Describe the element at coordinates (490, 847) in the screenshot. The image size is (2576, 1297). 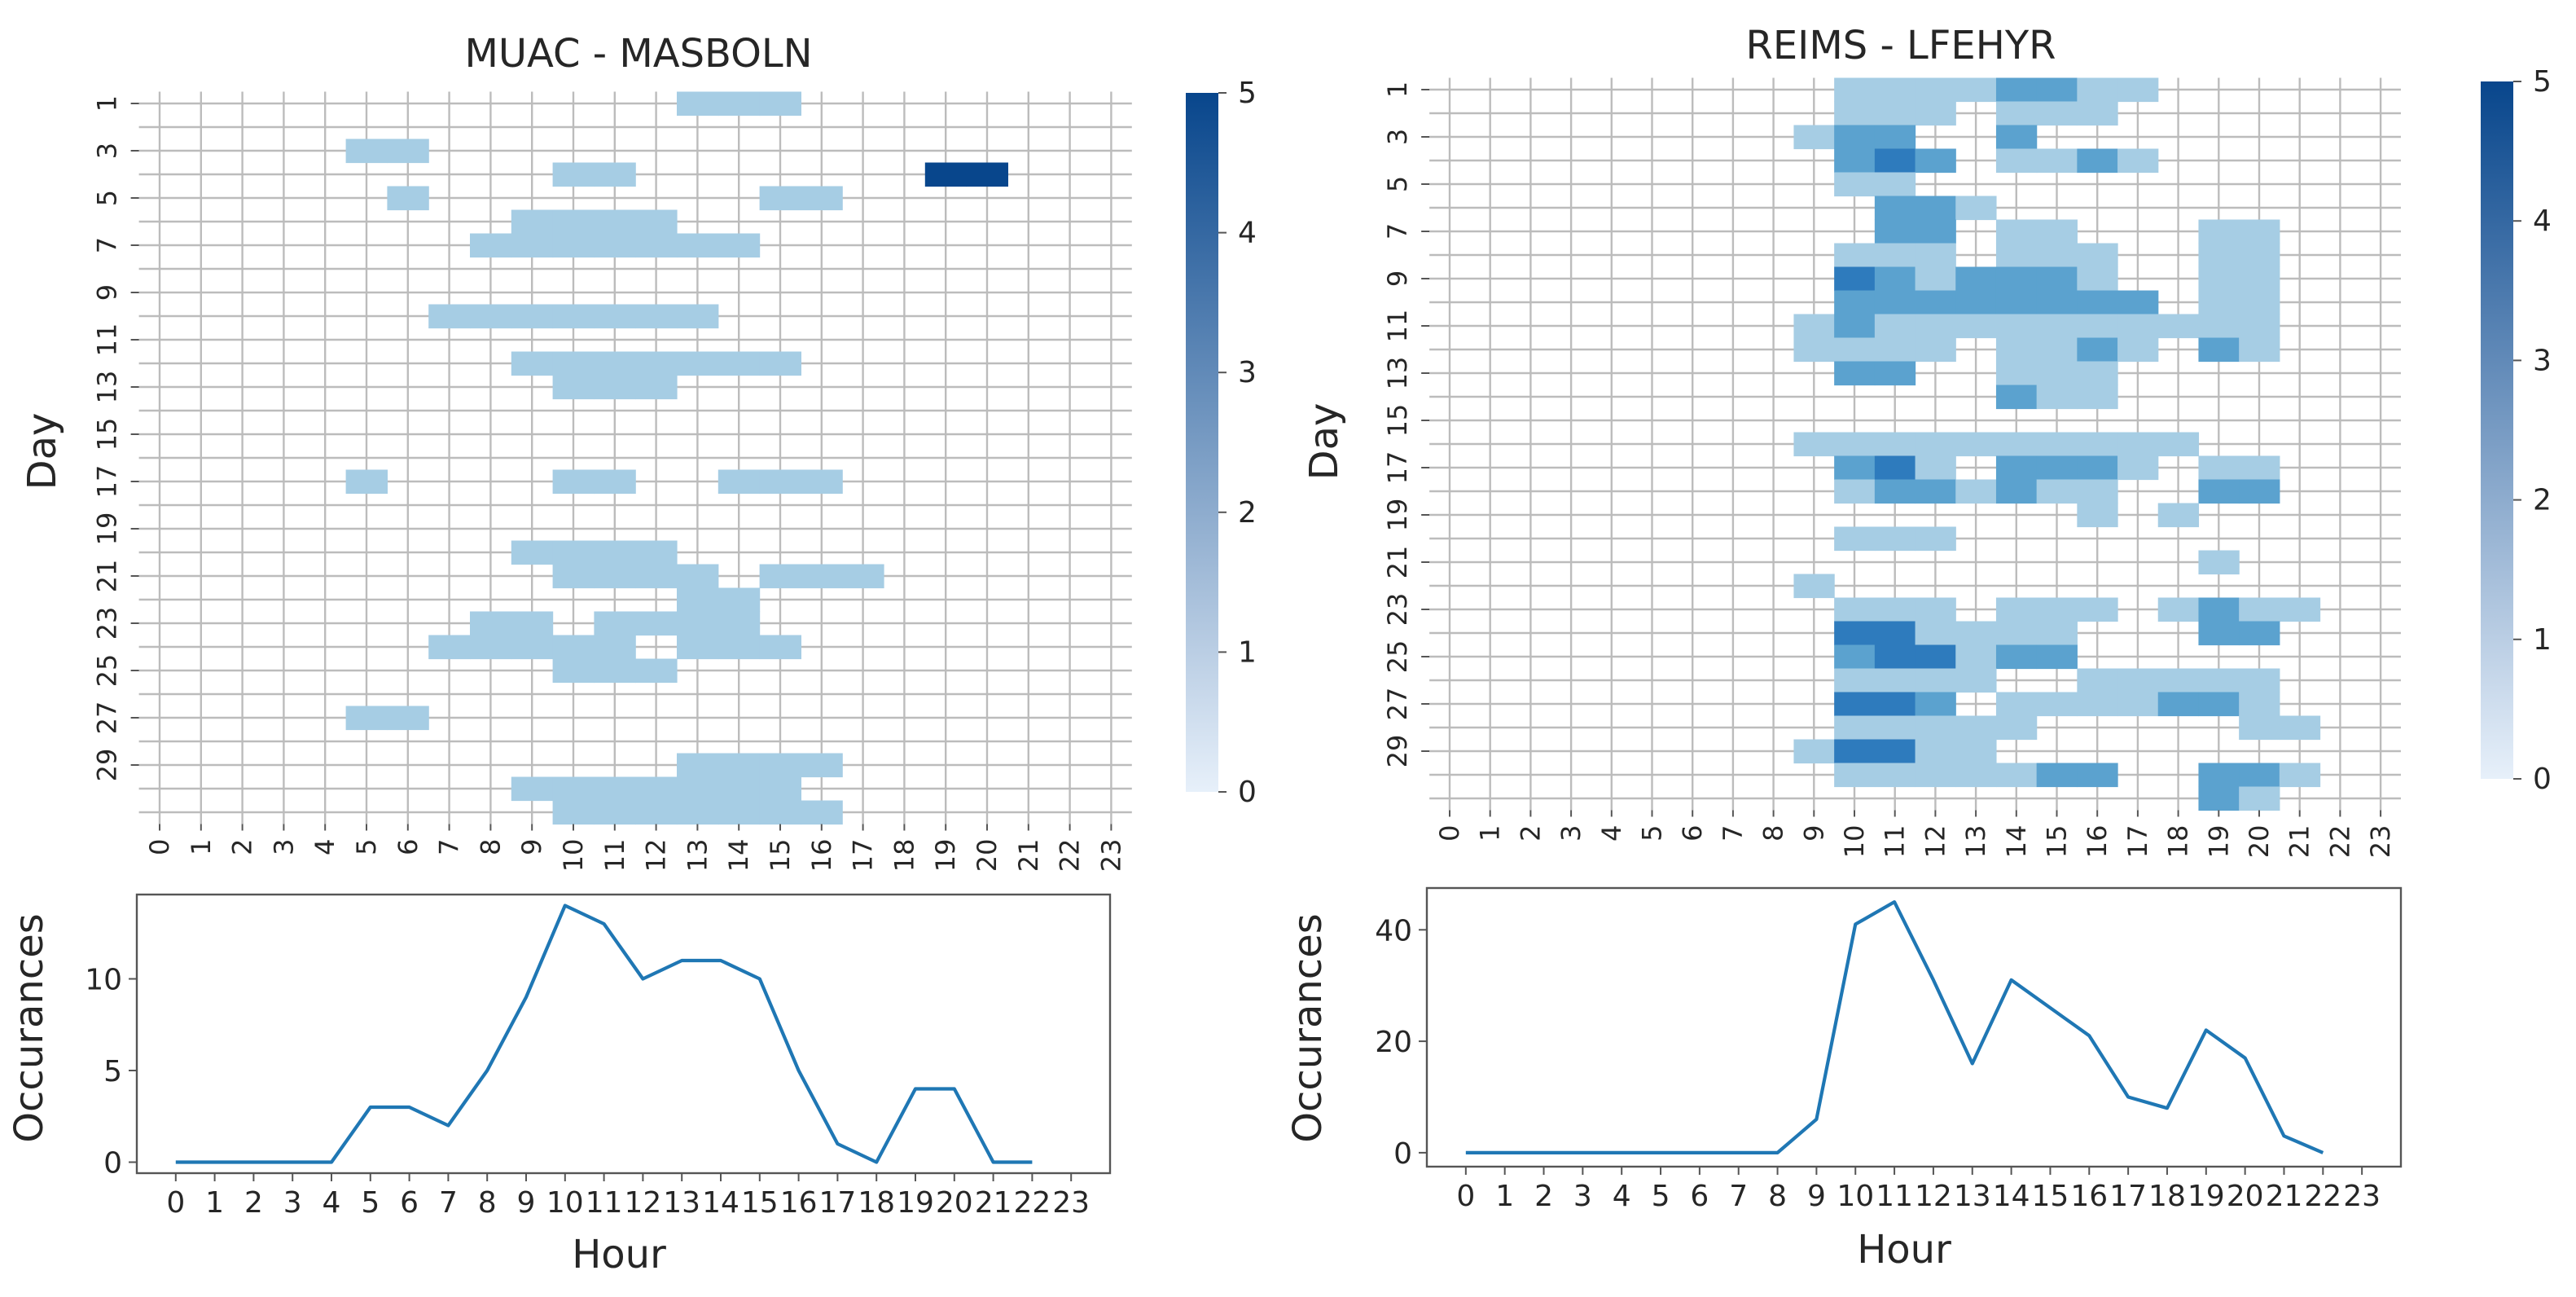
I see `x-tick-label: 8` at that location.